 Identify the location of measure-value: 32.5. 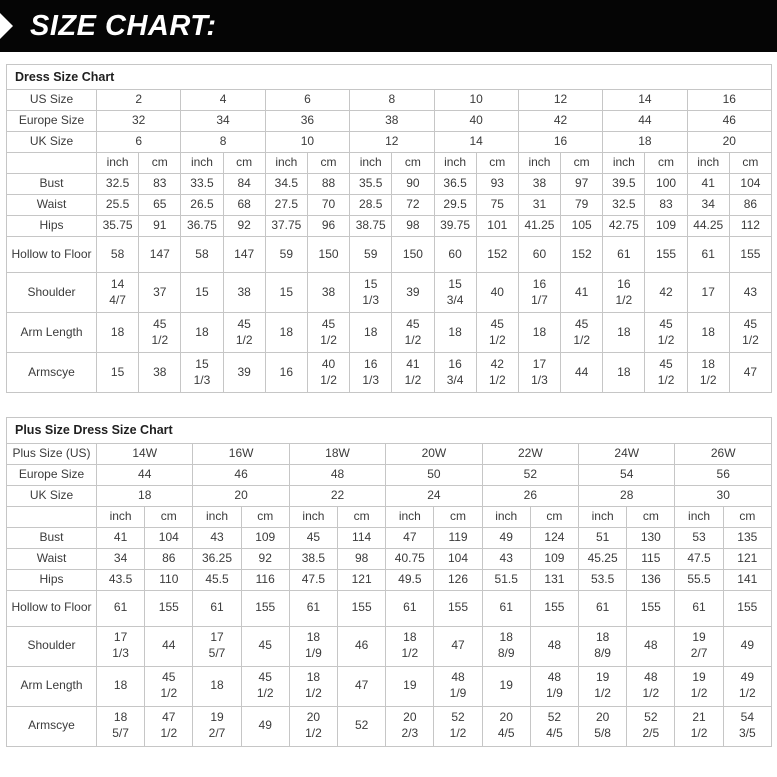
(117, 184).